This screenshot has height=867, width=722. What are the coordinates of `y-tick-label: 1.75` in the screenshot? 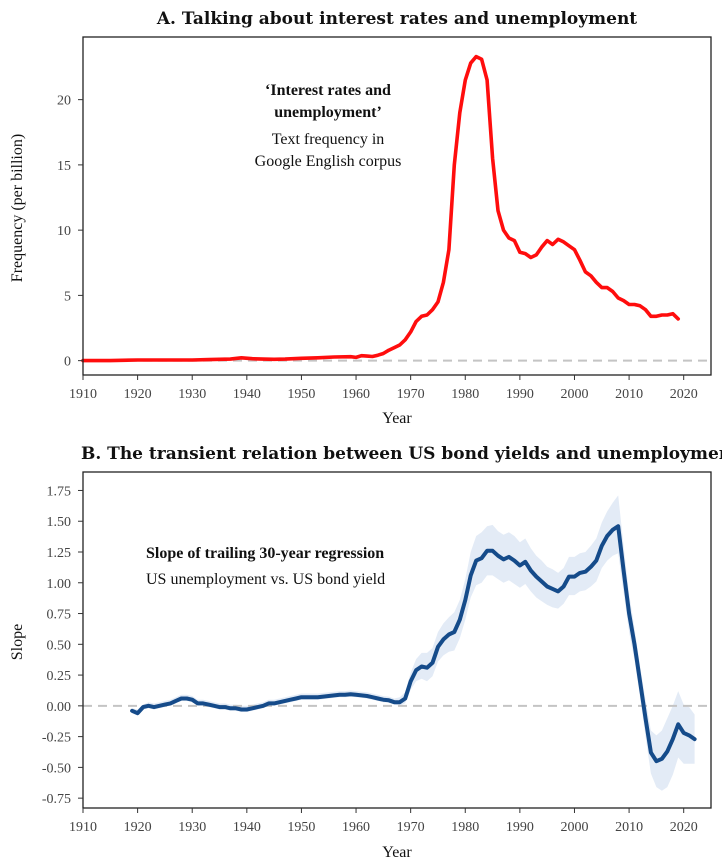 It's located at (59, 491).